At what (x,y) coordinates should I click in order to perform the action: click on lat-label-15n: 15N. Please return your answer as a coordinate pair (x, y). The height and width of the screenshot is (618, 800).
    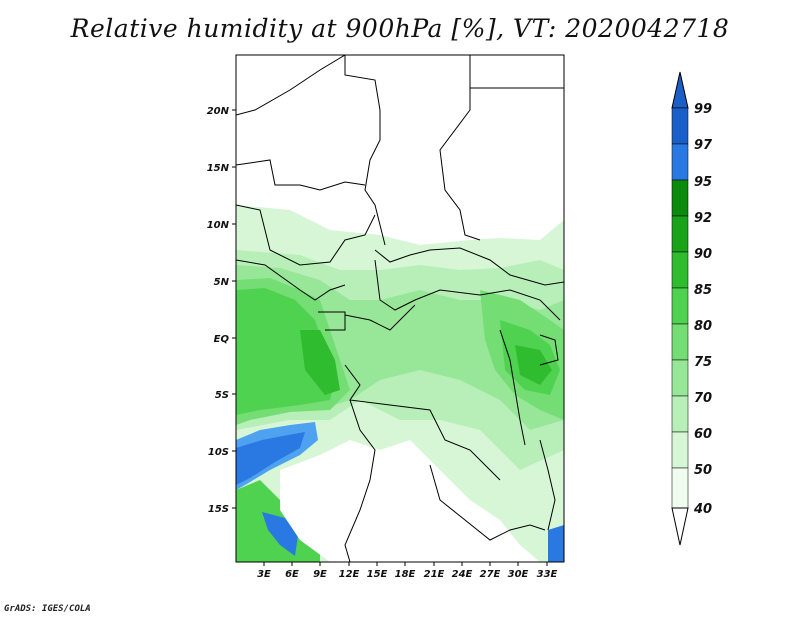
    Looking at the image, I should click on (218, 168).